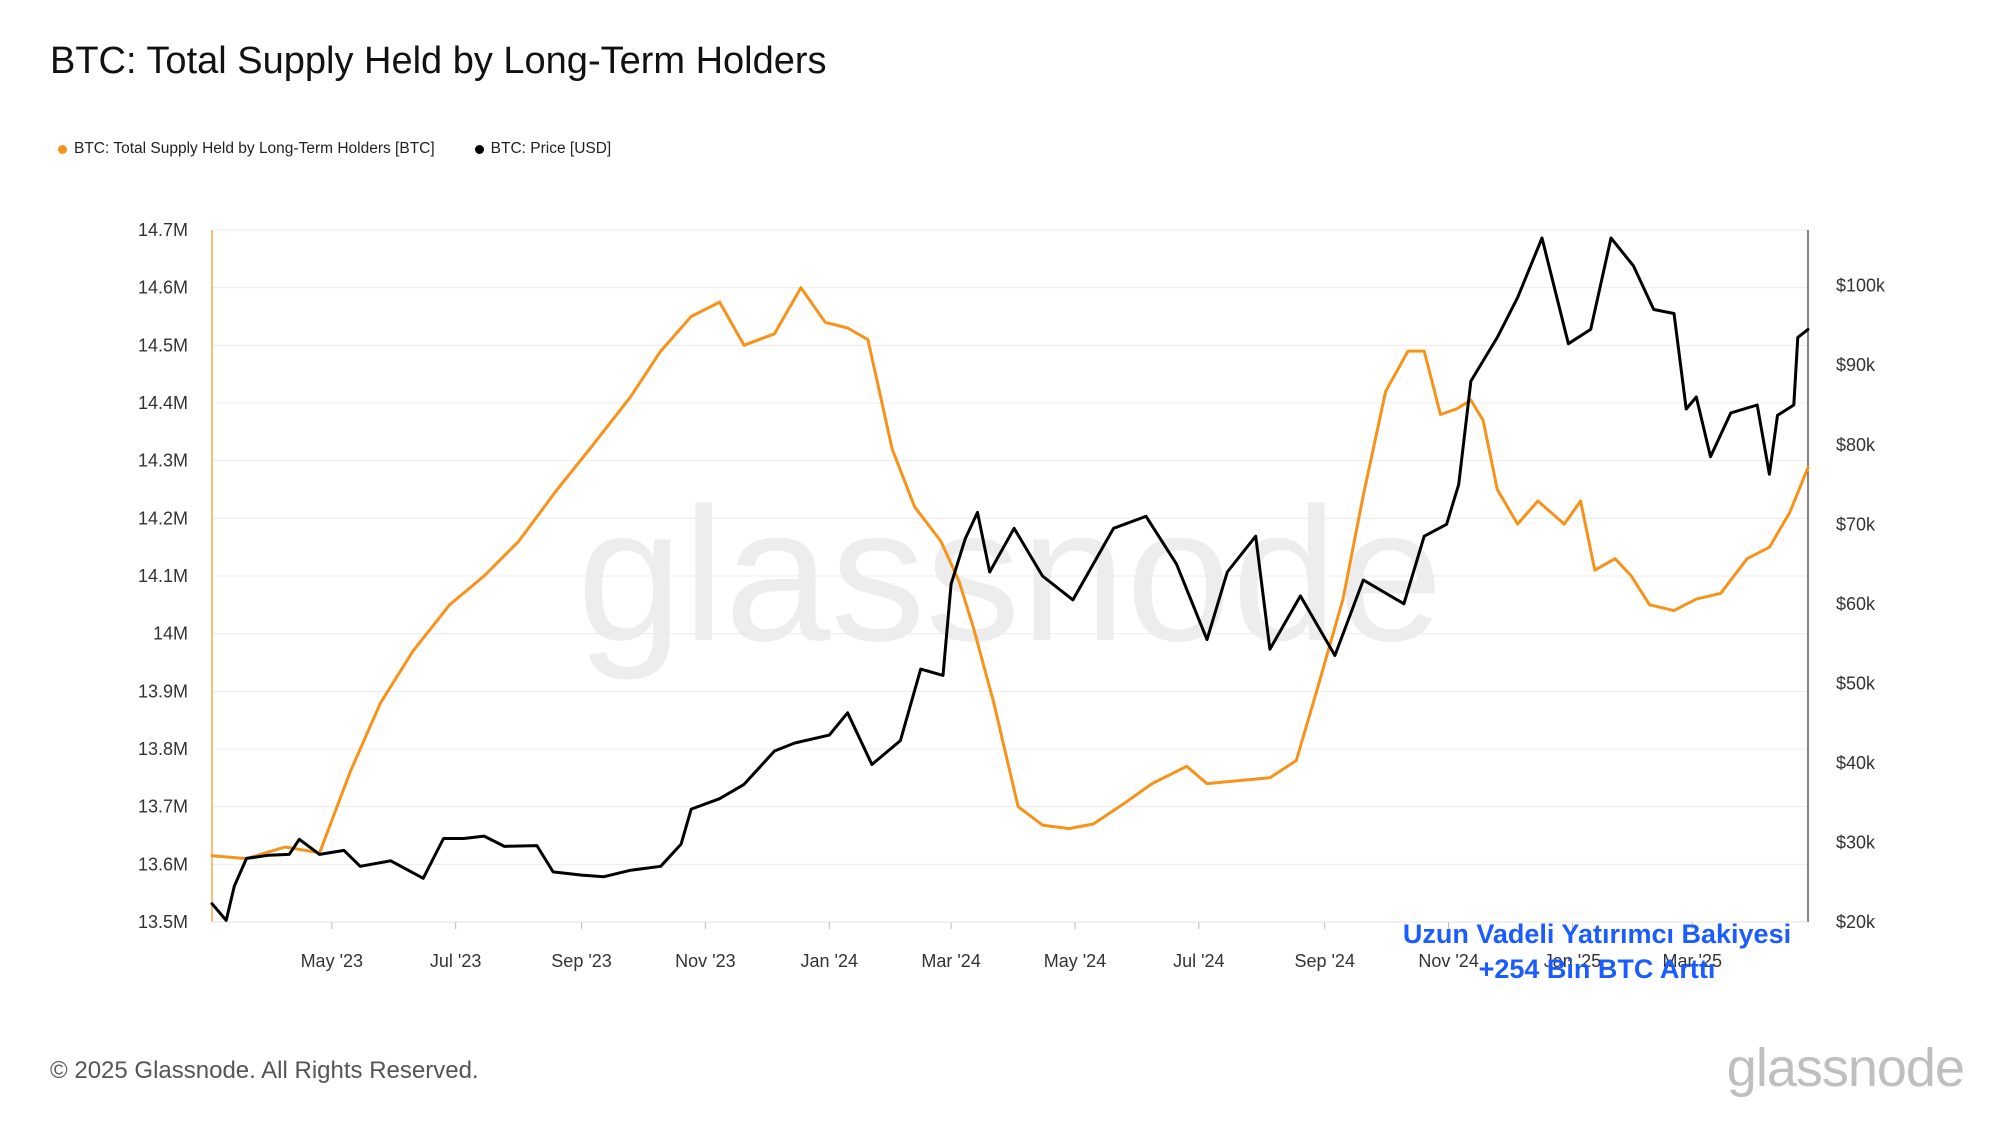  I want to click on annotation-line-2: +254 Bin BTC Arttı, so click(1597, 969).